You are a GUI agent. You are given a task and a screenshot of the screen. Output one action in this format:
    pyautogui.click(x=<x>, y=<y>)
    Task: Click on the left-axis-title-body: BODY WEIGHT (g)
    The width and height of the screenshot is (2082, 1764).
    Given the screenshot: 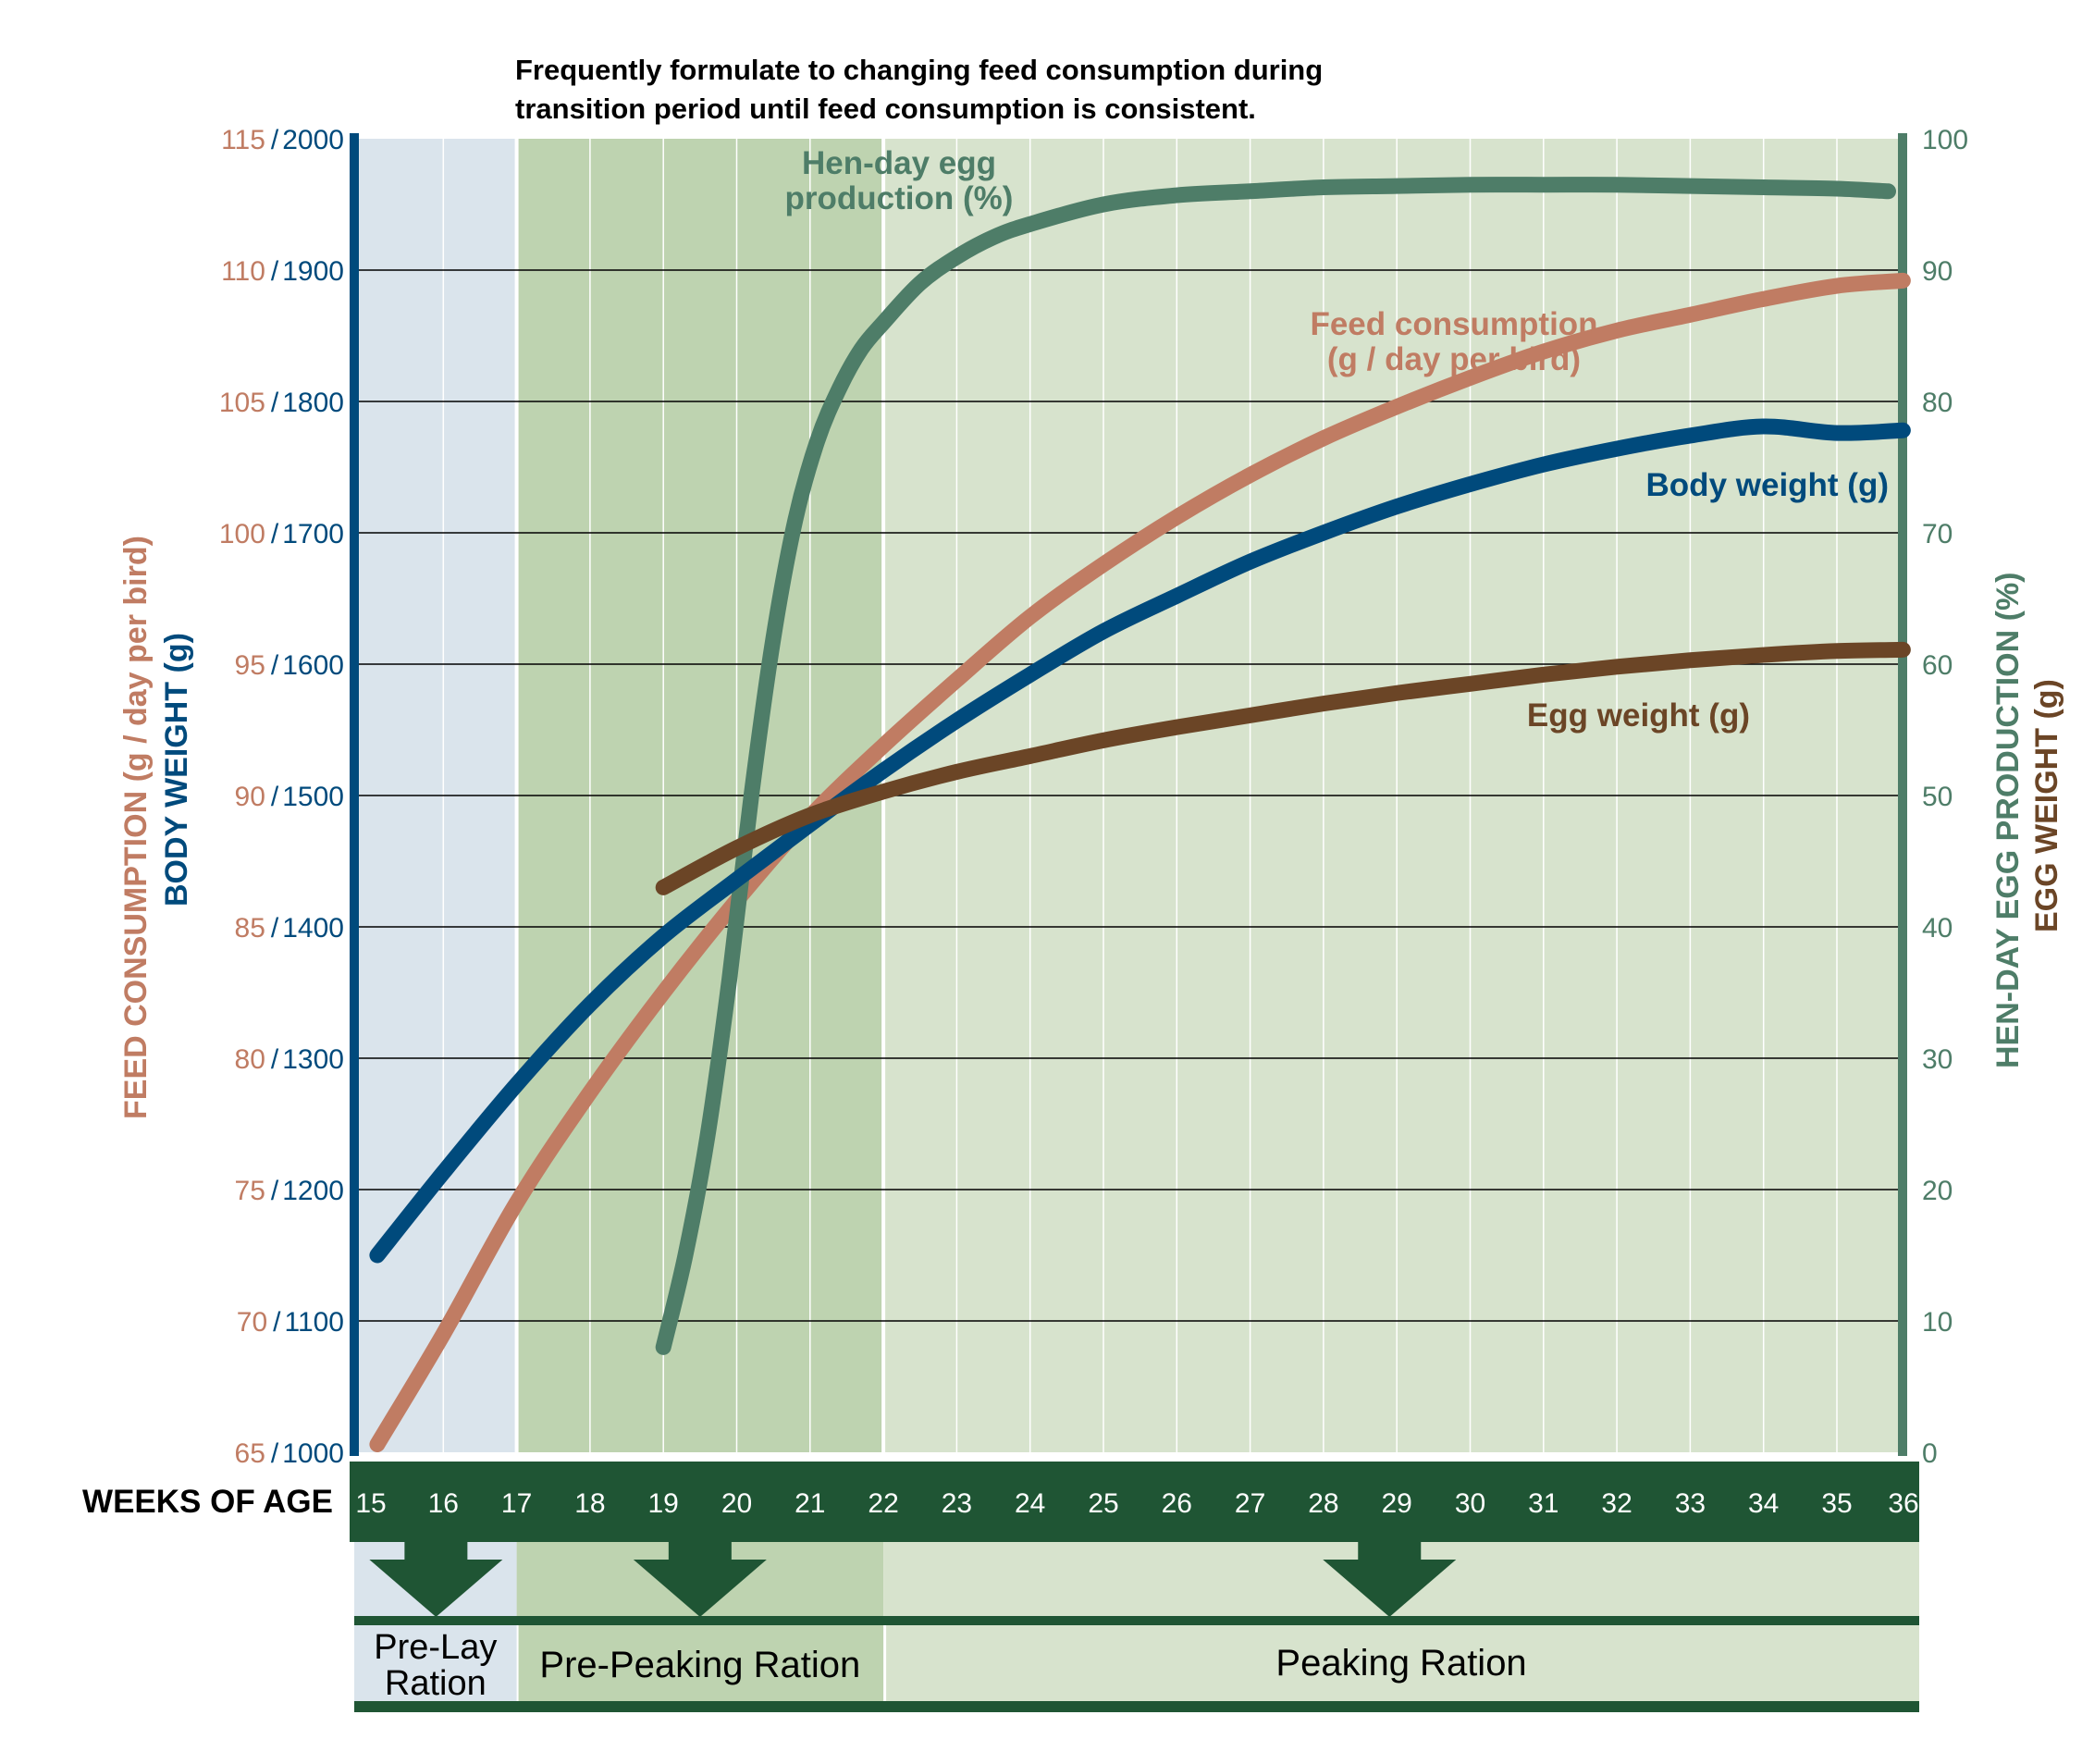 What is the action you would take?
    pyautogui.click(x=177, y=770)
    